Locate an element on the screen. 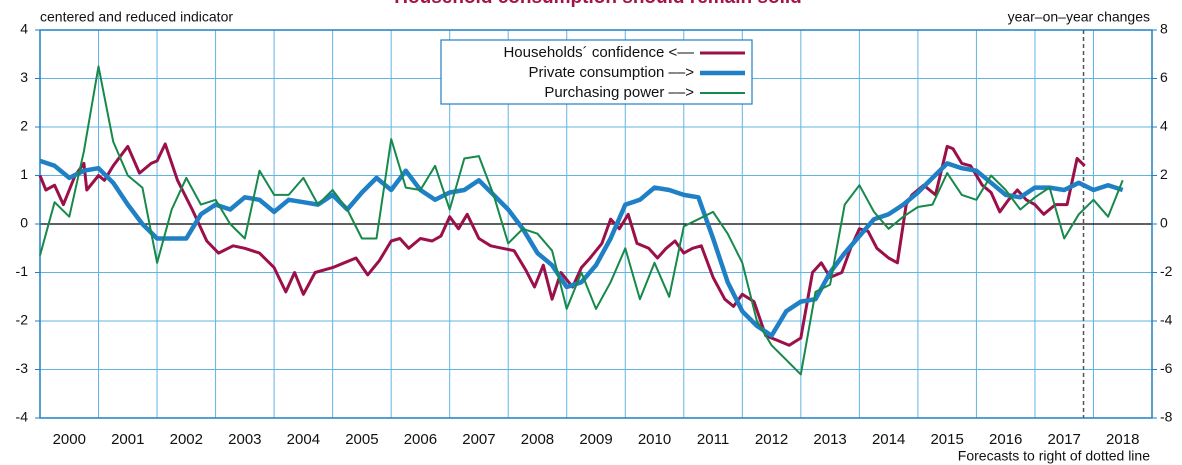  legend-label: Private consumption ––> is located at coordinates (611, 72).